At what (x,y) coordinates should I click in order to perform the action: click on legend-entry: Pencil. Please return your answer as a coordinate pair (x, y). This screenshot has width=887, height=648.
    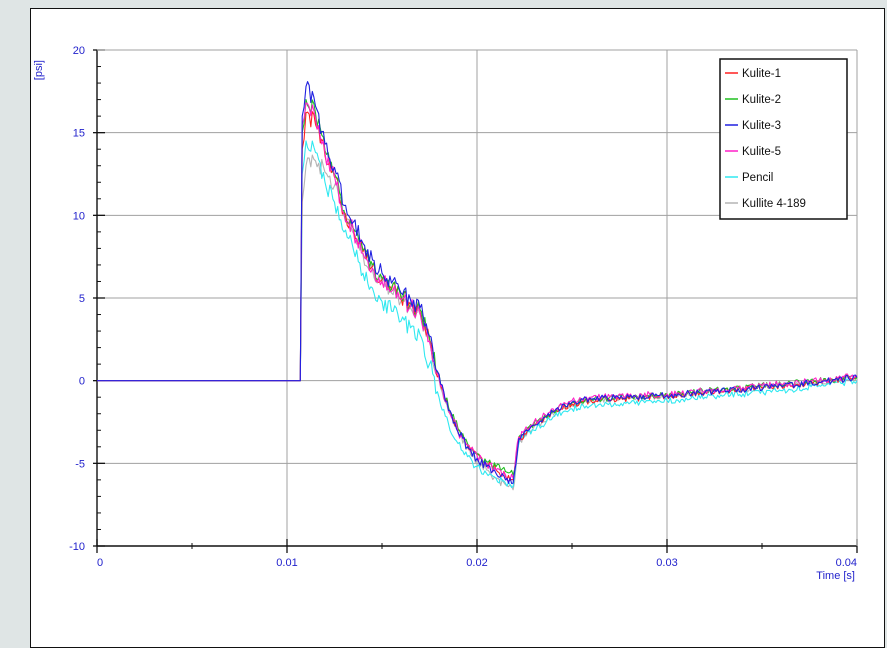
    Looking at the image, I should click on (757, 178).